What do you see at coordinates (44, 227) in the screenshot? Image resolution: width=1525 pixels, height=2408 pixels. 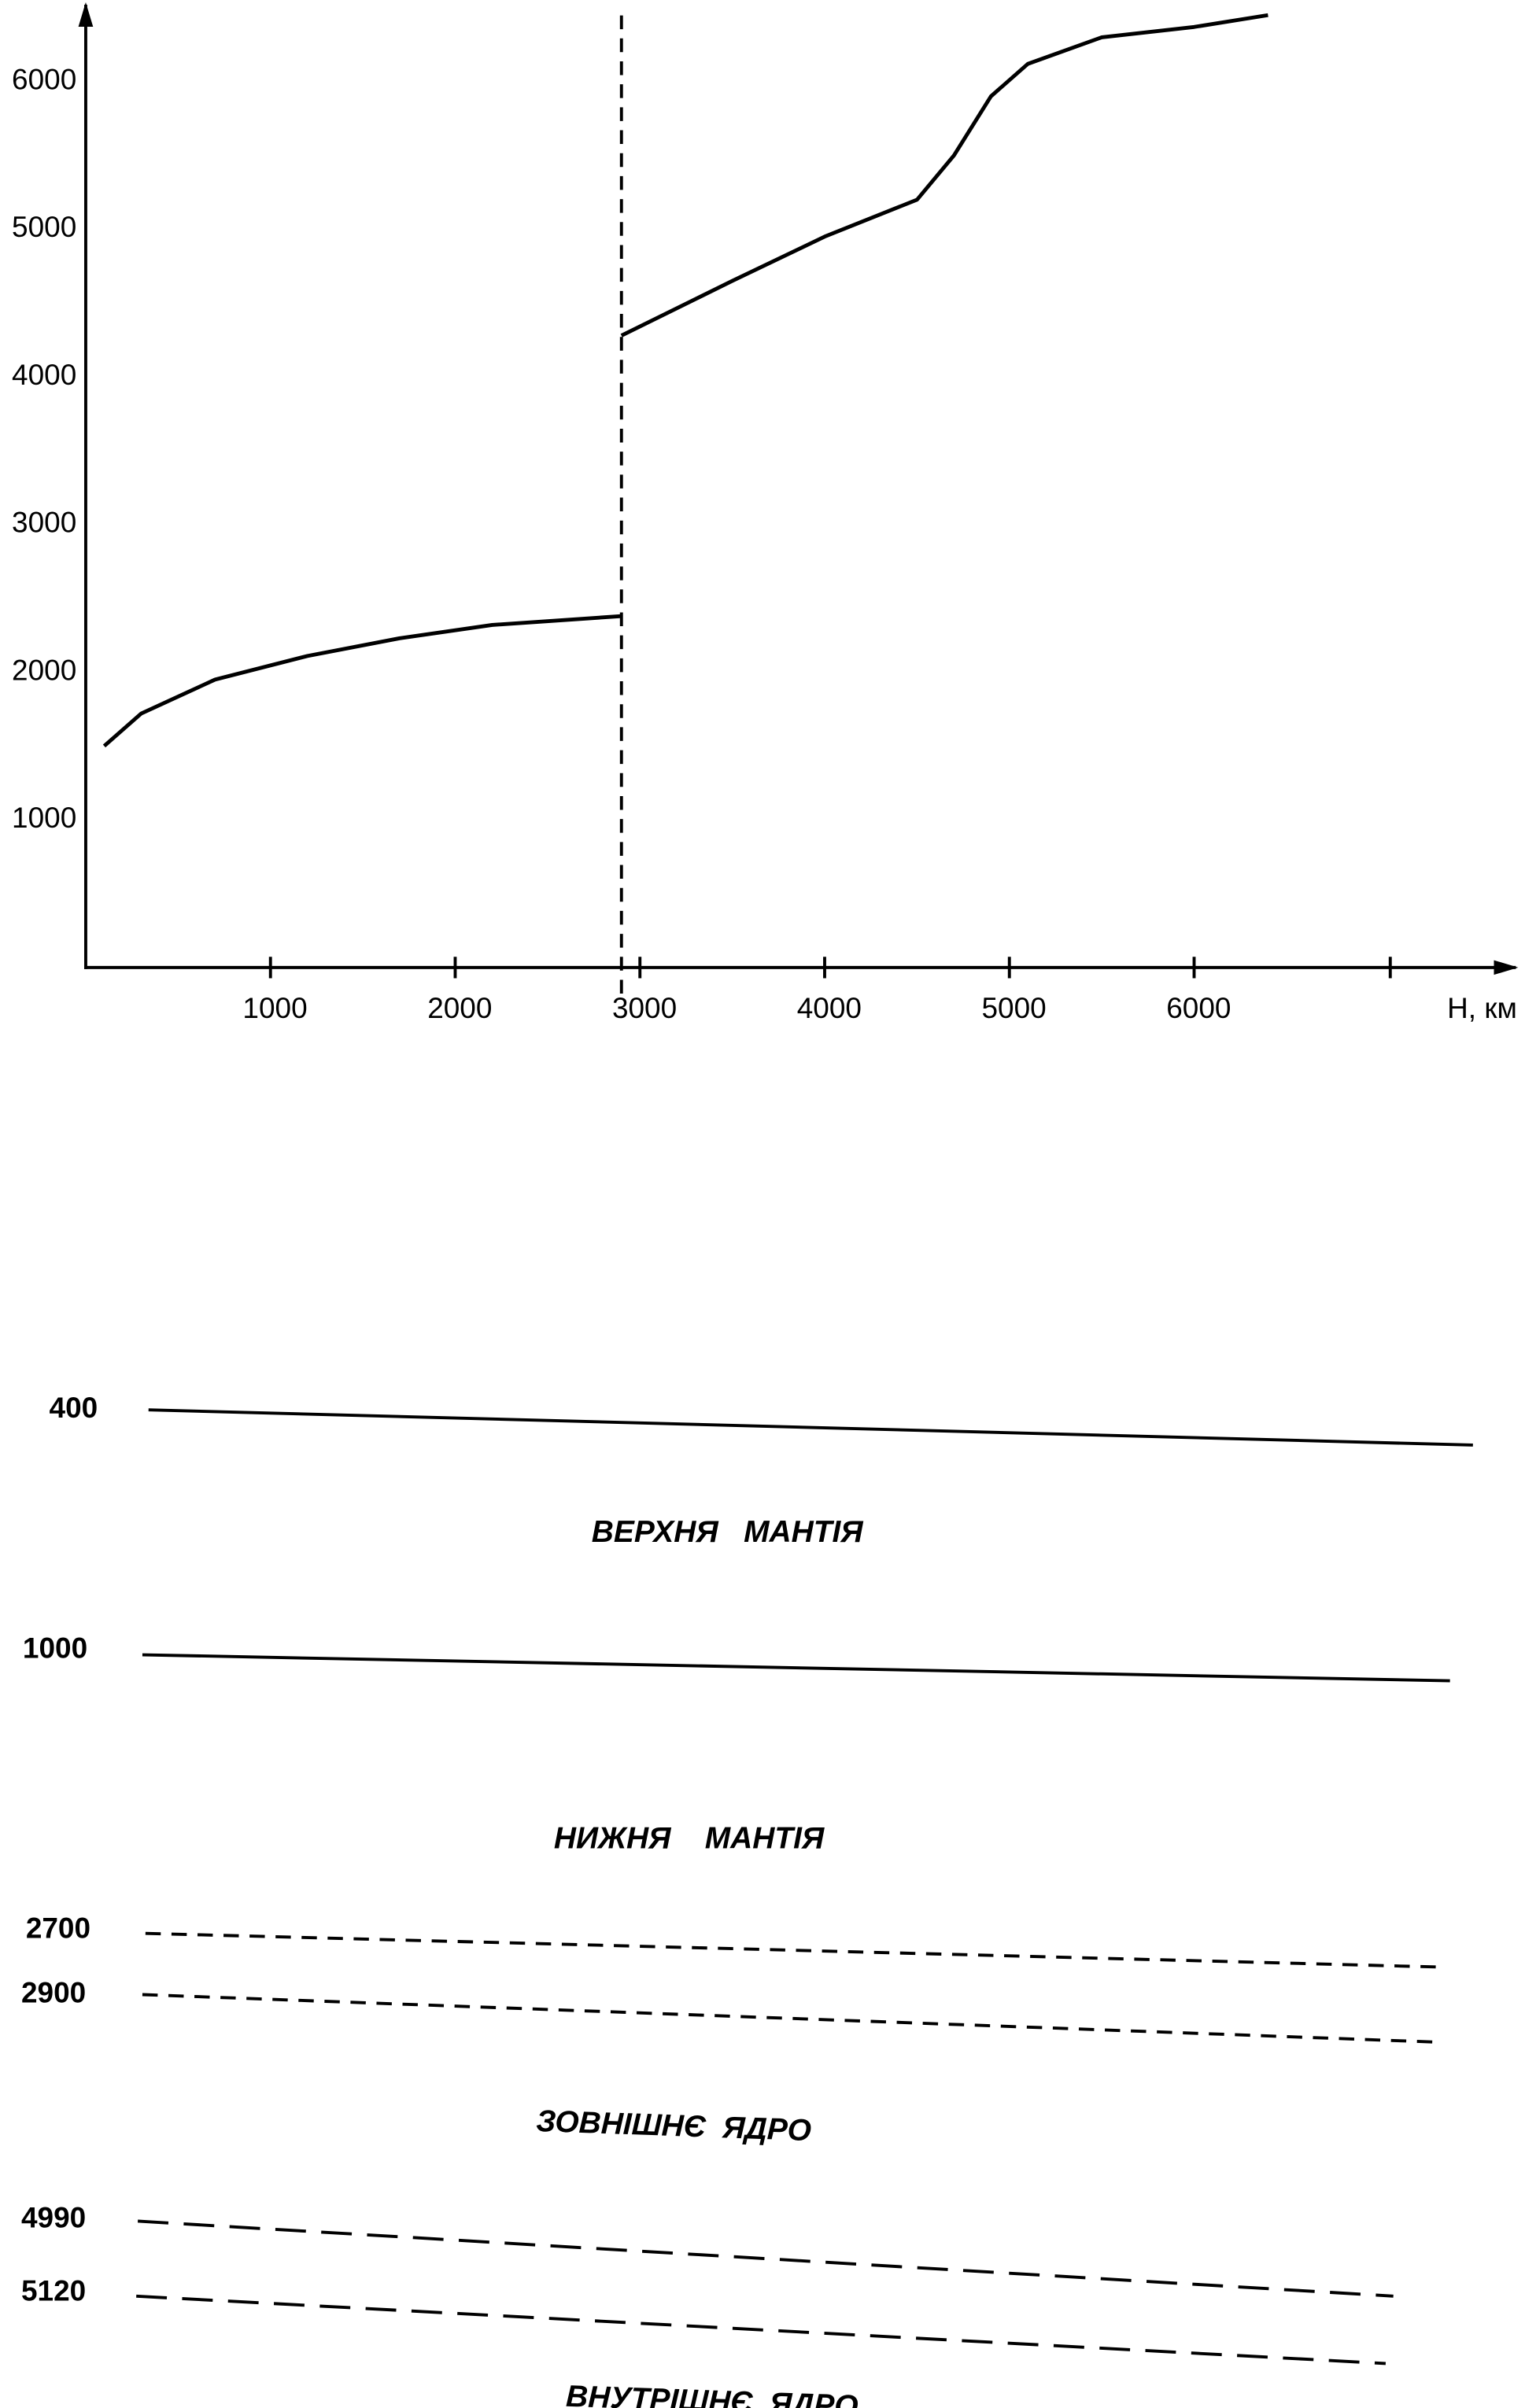 I see `y-tick-label: 5000` at bounding box center [44, 227].